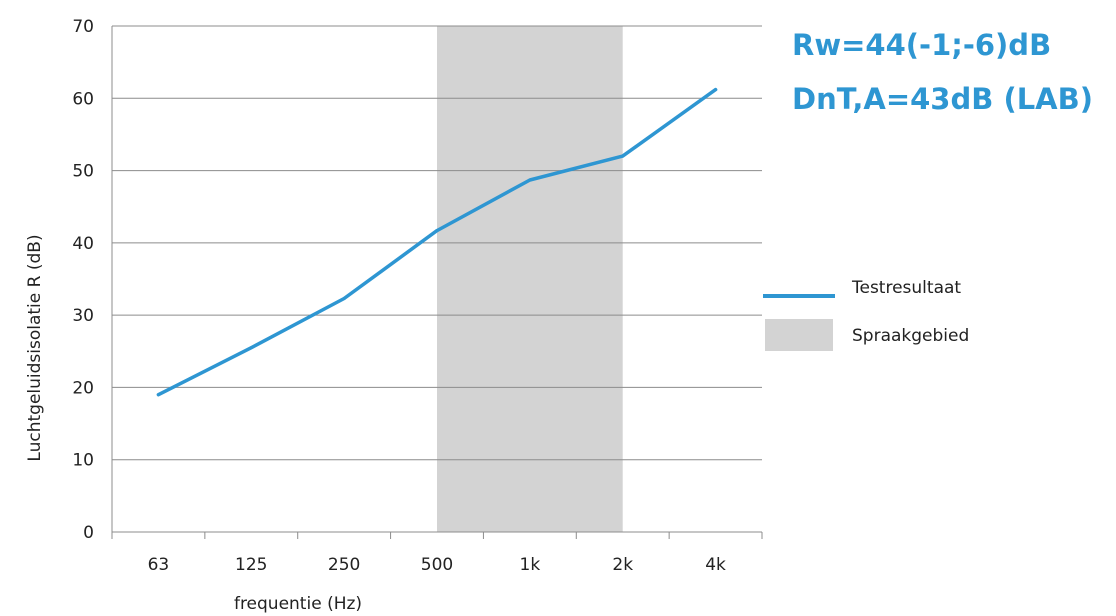 The height and width of the screenshot is (616, 1116). I want to click on y-tick-label-10: 10, so click(83, 461).